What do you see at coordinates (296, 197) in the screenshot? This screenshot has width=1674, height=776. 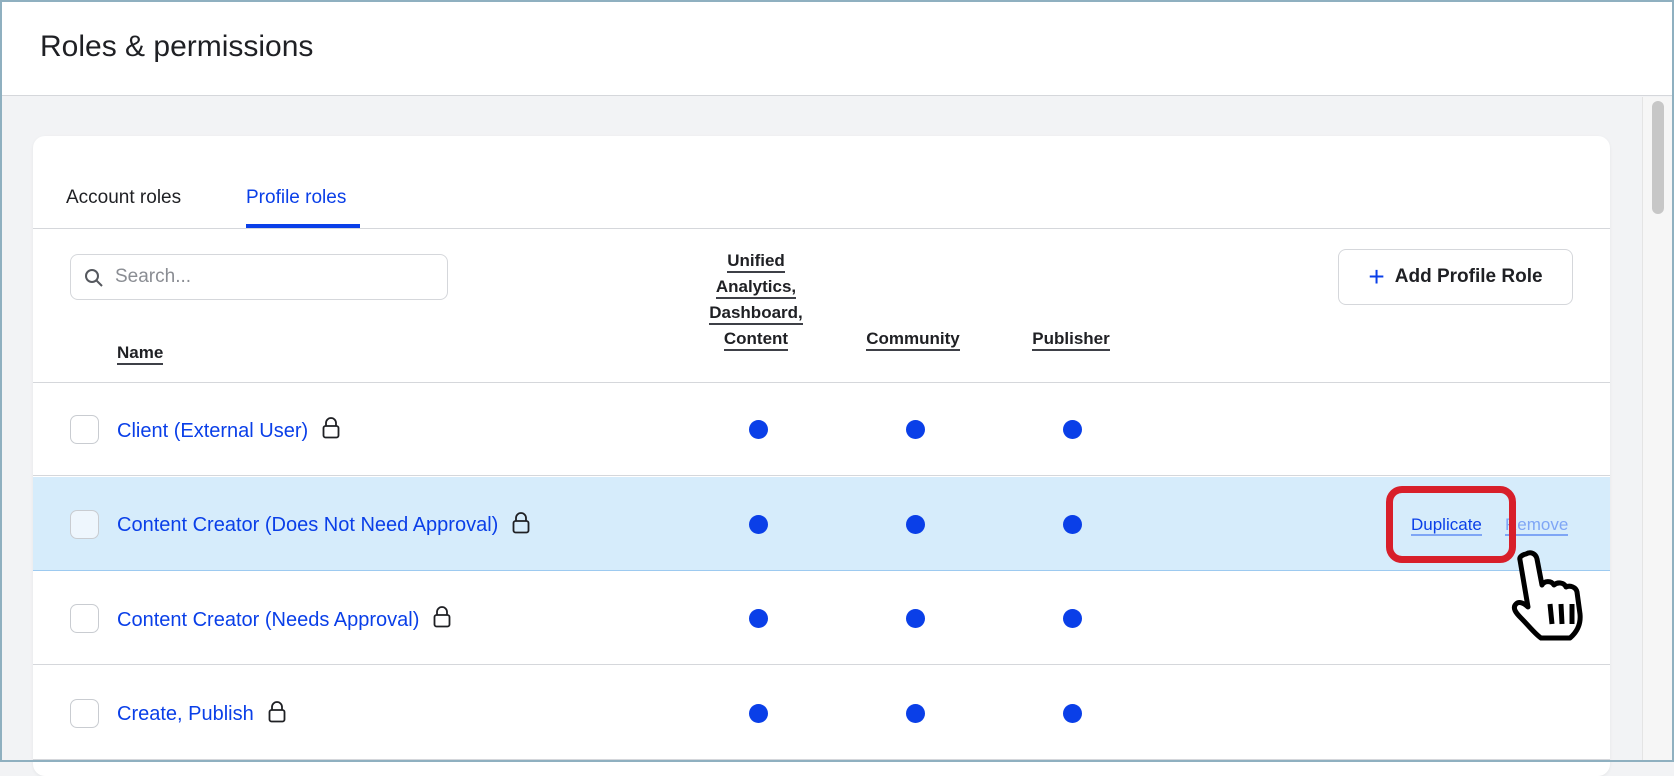 I see `tab-profile-roles: Profile roles` at bounding box center [296, 197].